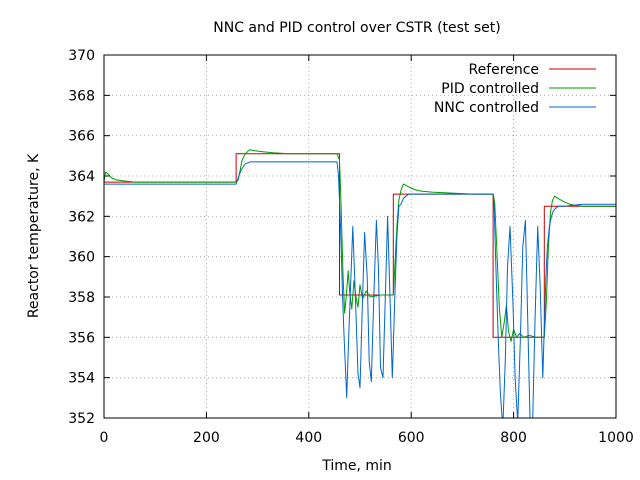  Describe the element at coordinates (81, 258) in the screenshot. I see `y-tick-label: 360` at that location.